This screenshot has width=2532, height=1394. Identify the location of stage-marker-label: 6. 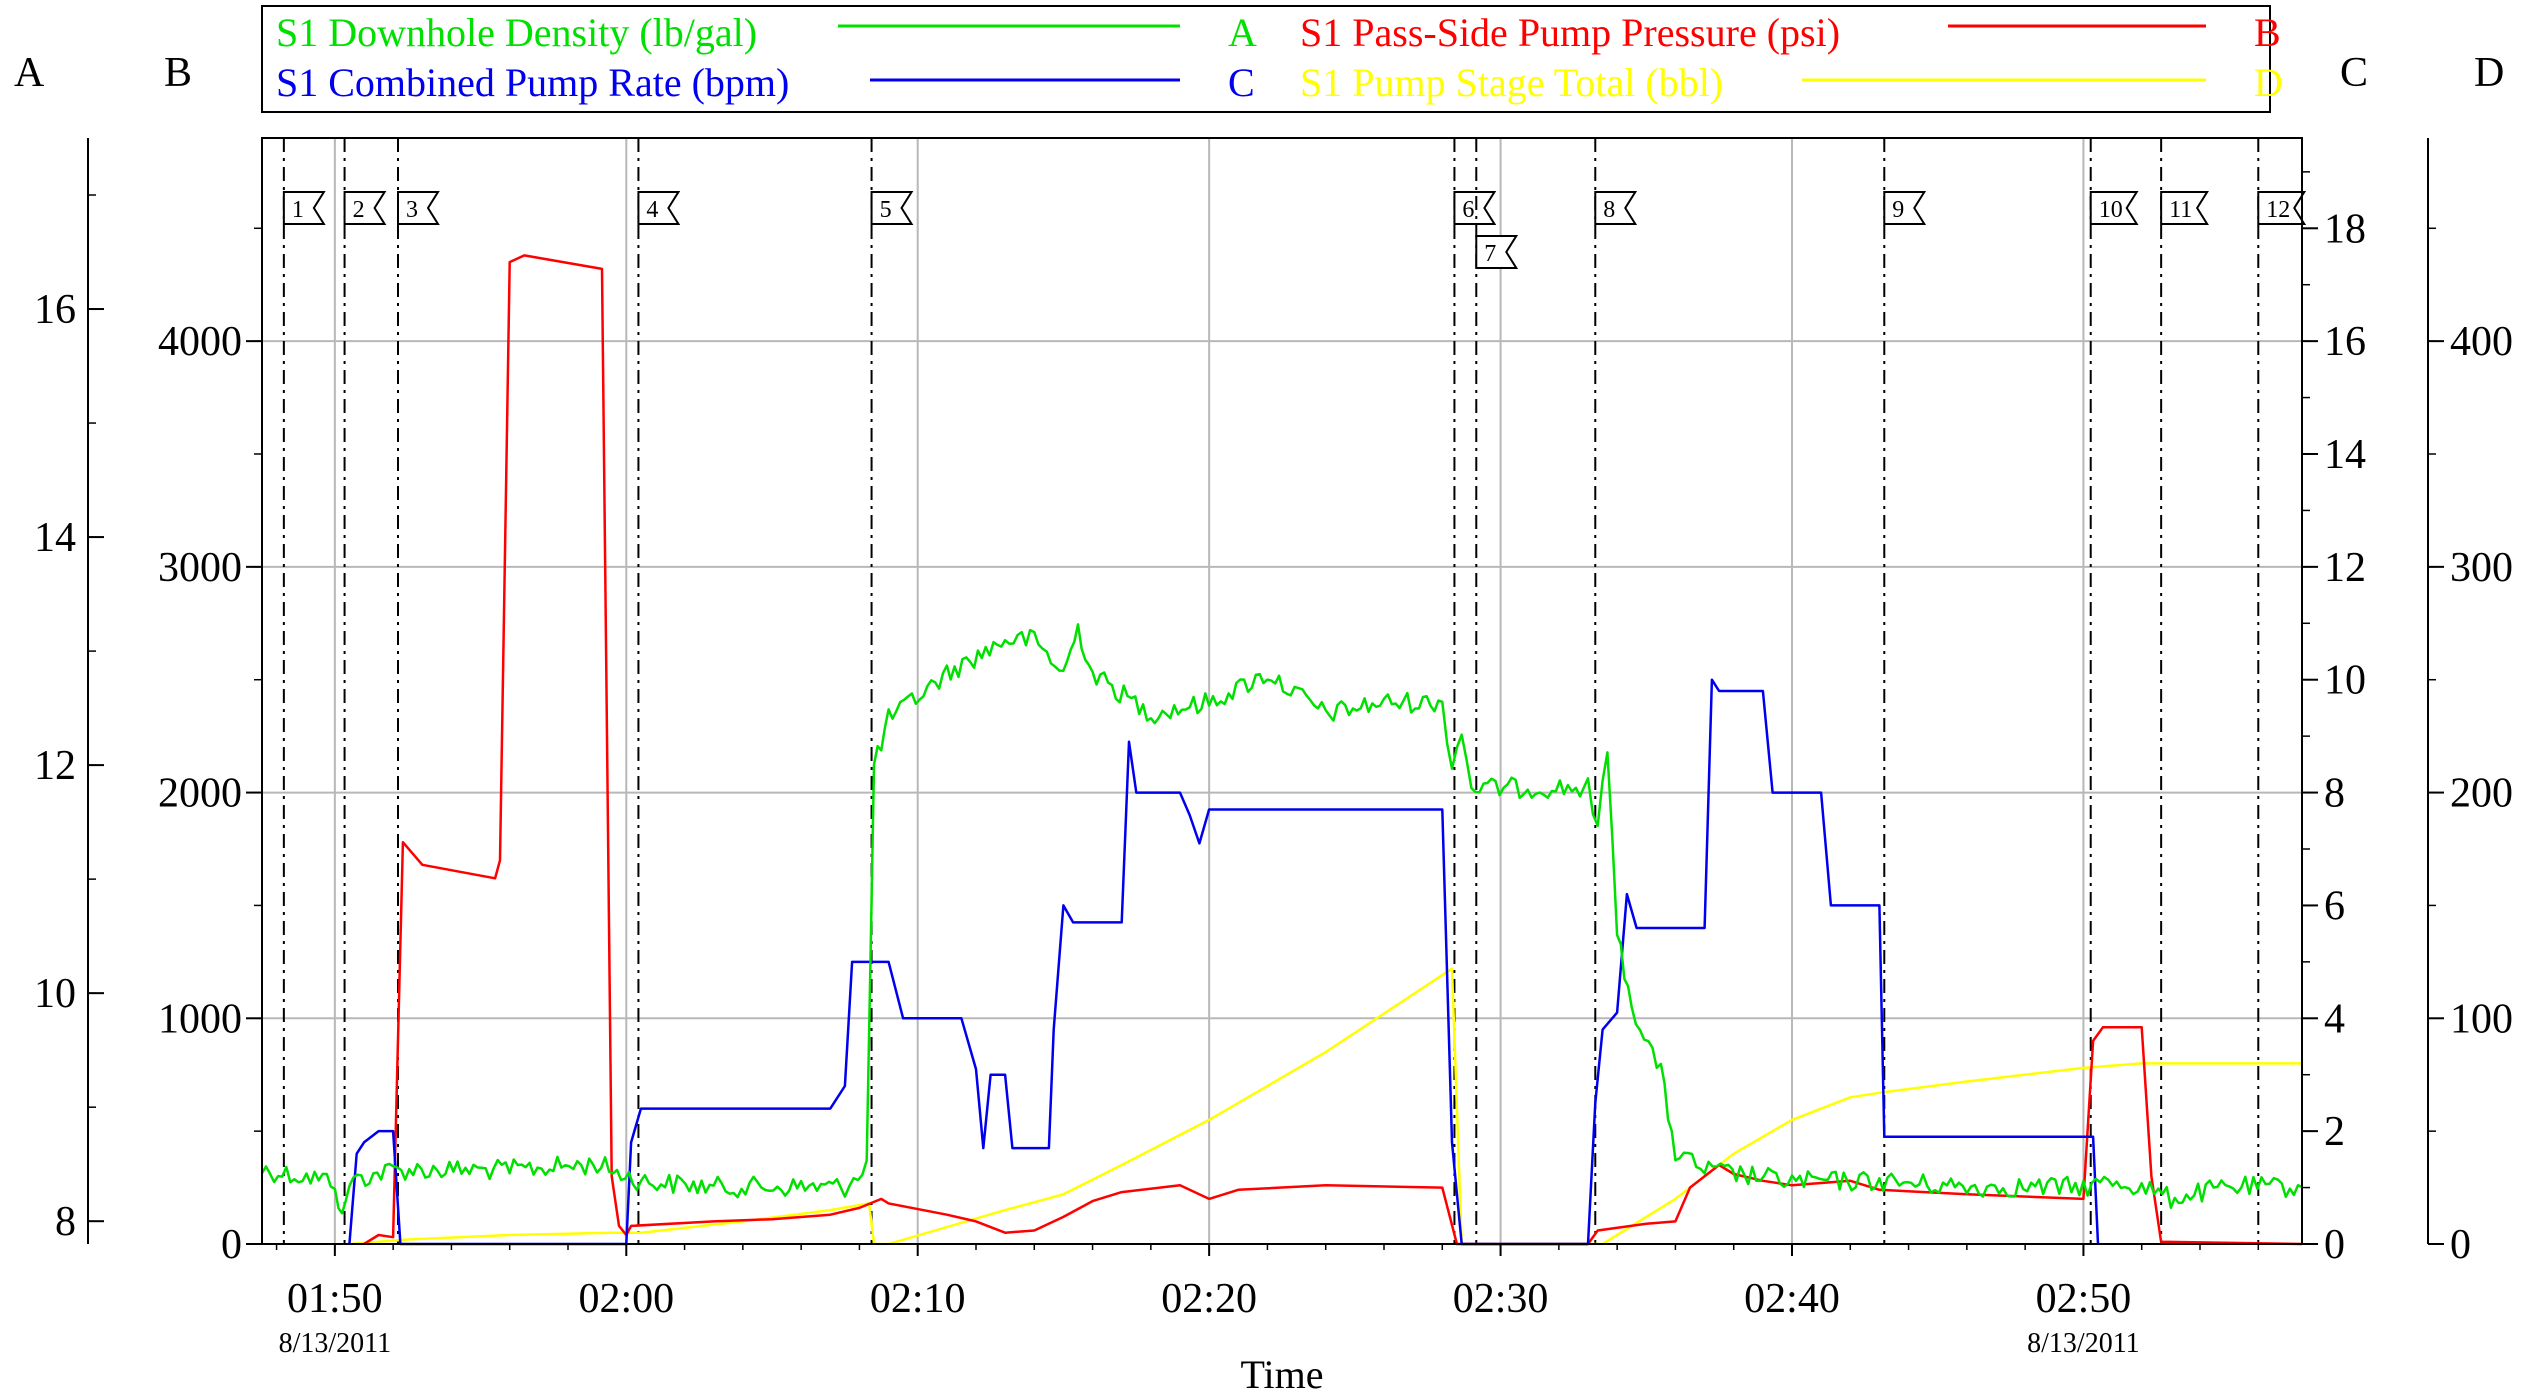
(1468, 210).